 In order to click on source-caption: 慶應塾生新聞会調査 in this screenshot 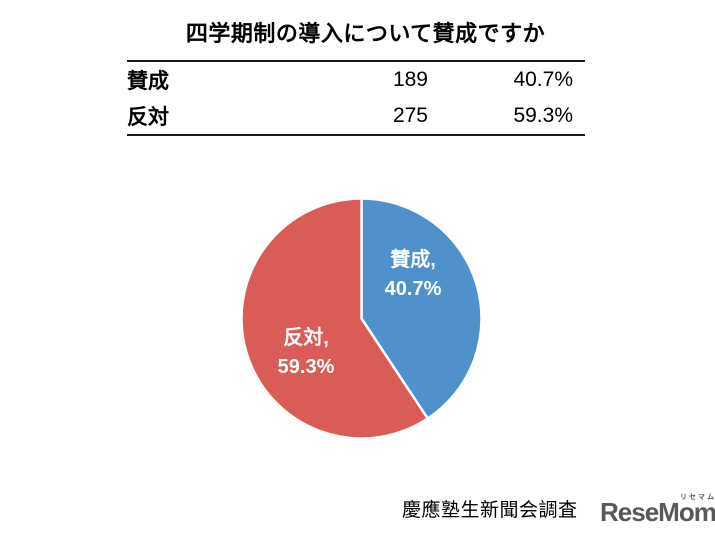, I will do `click(490, 510)`.